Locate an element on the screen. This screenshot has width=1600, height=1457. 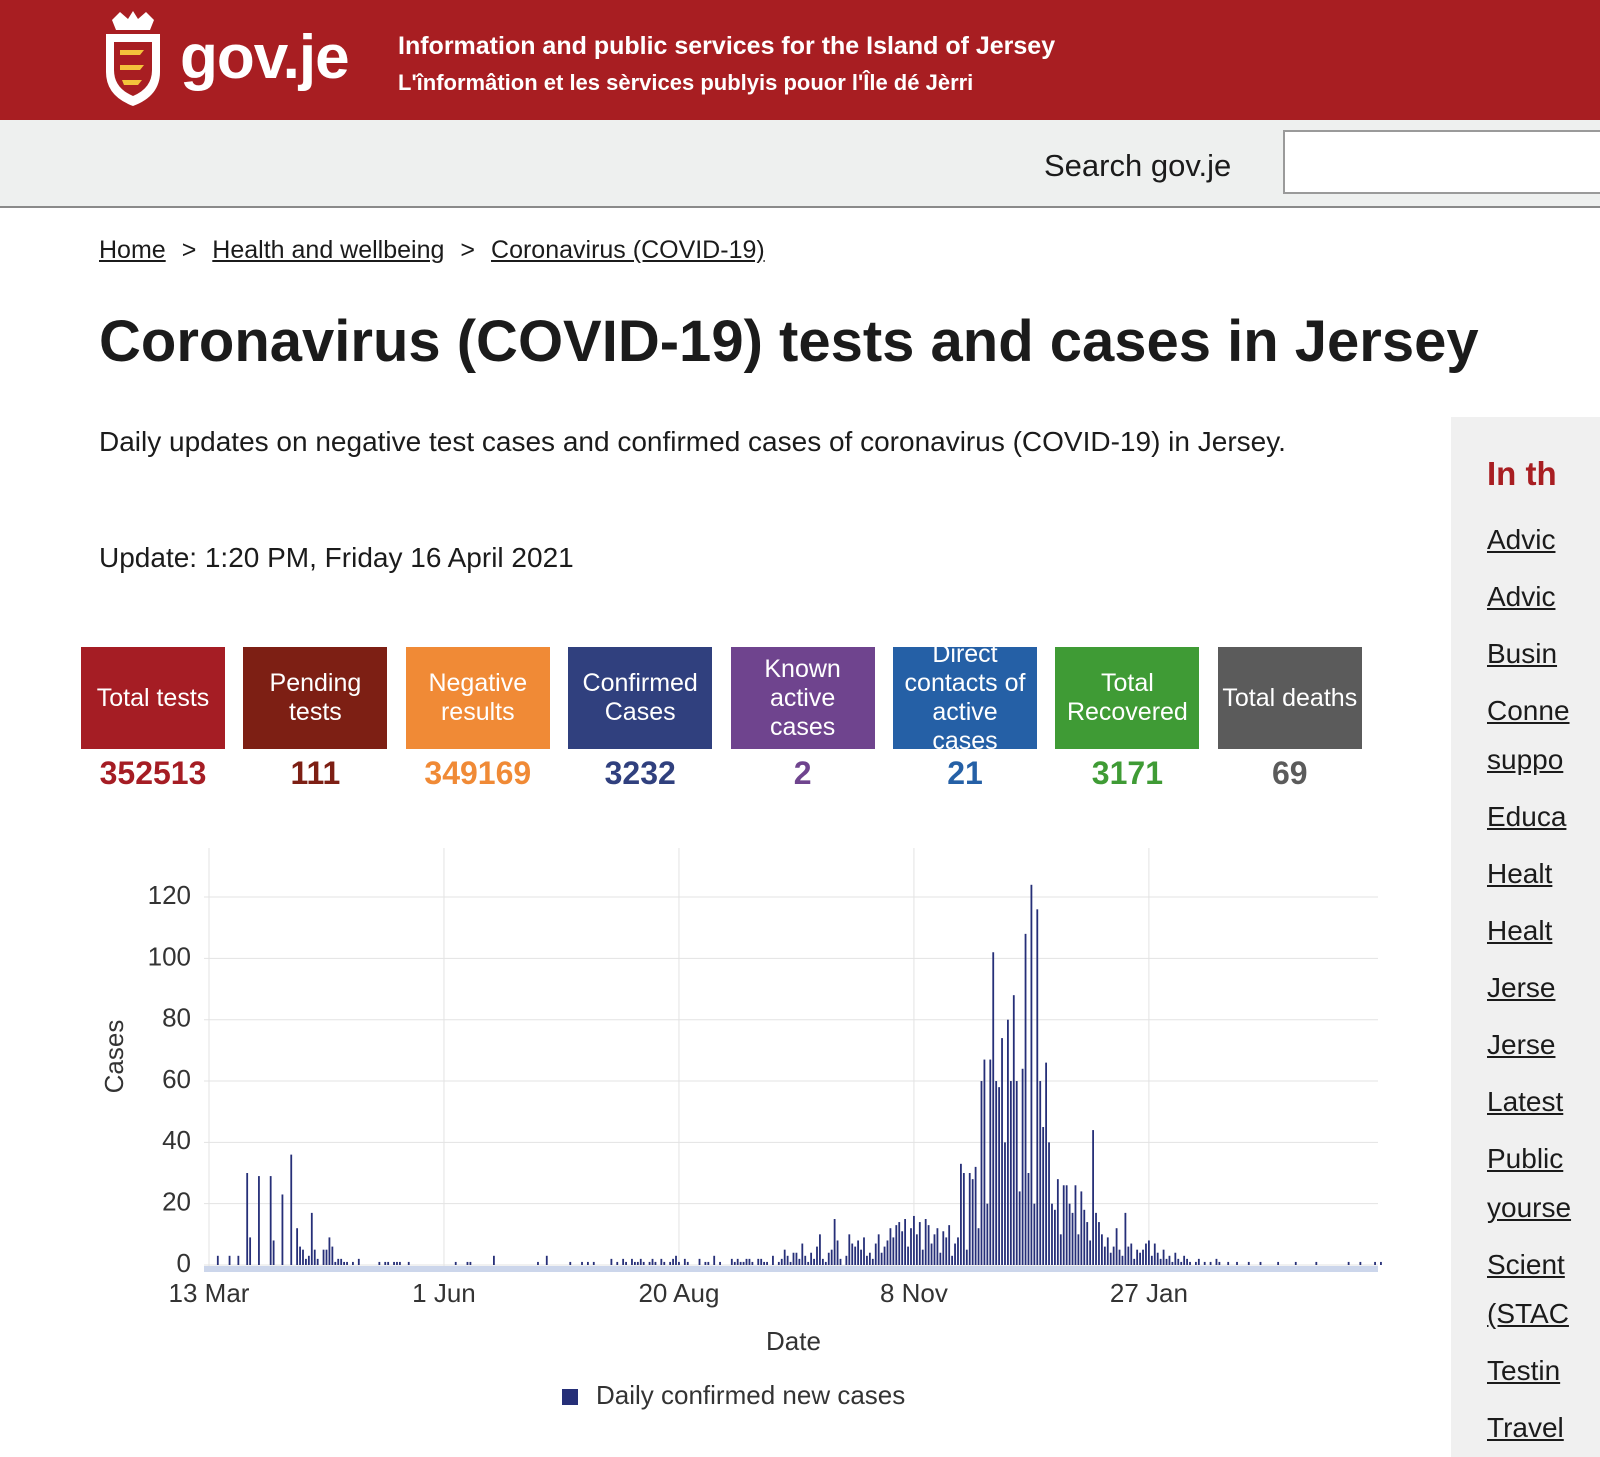
stat-label: Total deaths is located at coordinates (1289, 698).